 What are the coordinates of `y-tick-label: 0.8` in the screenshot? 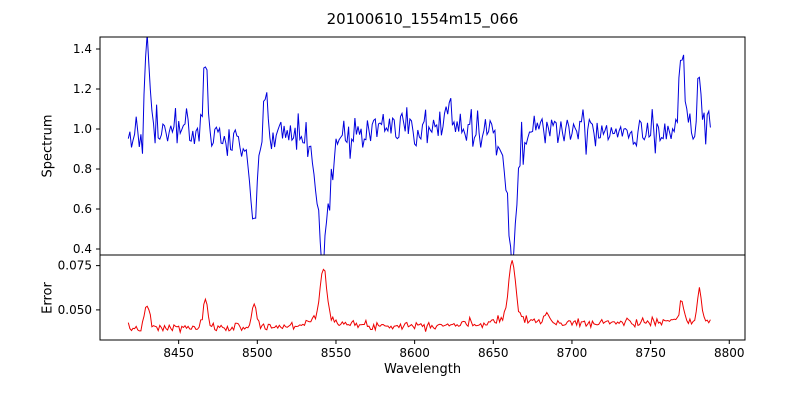 It's located at (82, 169).